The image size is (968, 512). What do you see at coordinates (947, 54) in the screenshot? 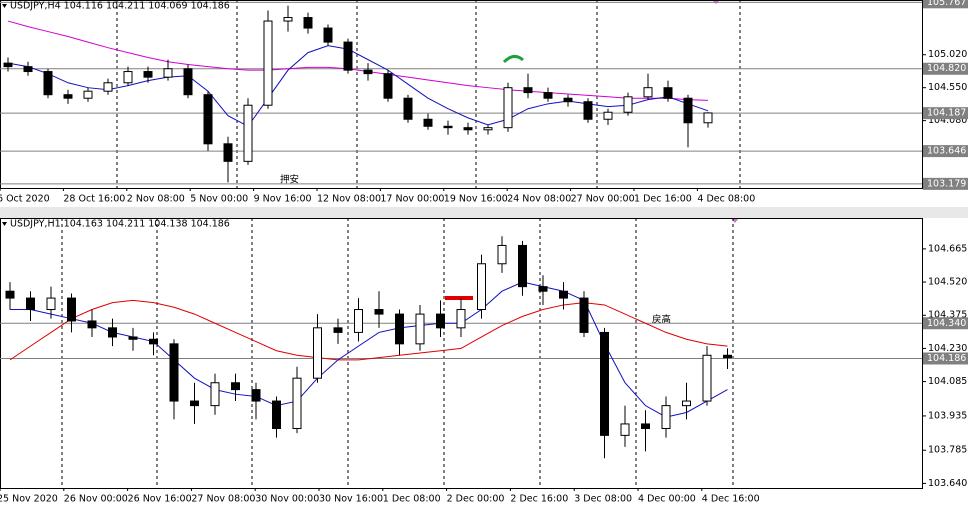
I see `y-tick-label: 105.020` at bounding box center [947, 54].